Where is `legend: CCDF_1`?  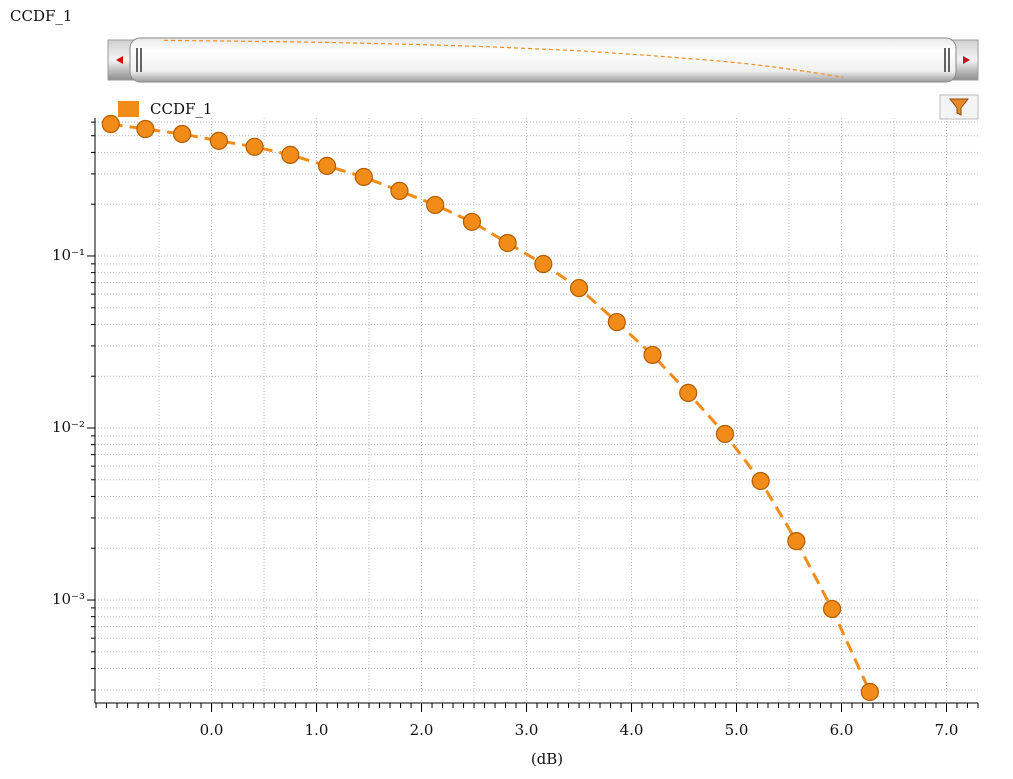 legend: CCDF_1 is located at coordinates (165, 109).